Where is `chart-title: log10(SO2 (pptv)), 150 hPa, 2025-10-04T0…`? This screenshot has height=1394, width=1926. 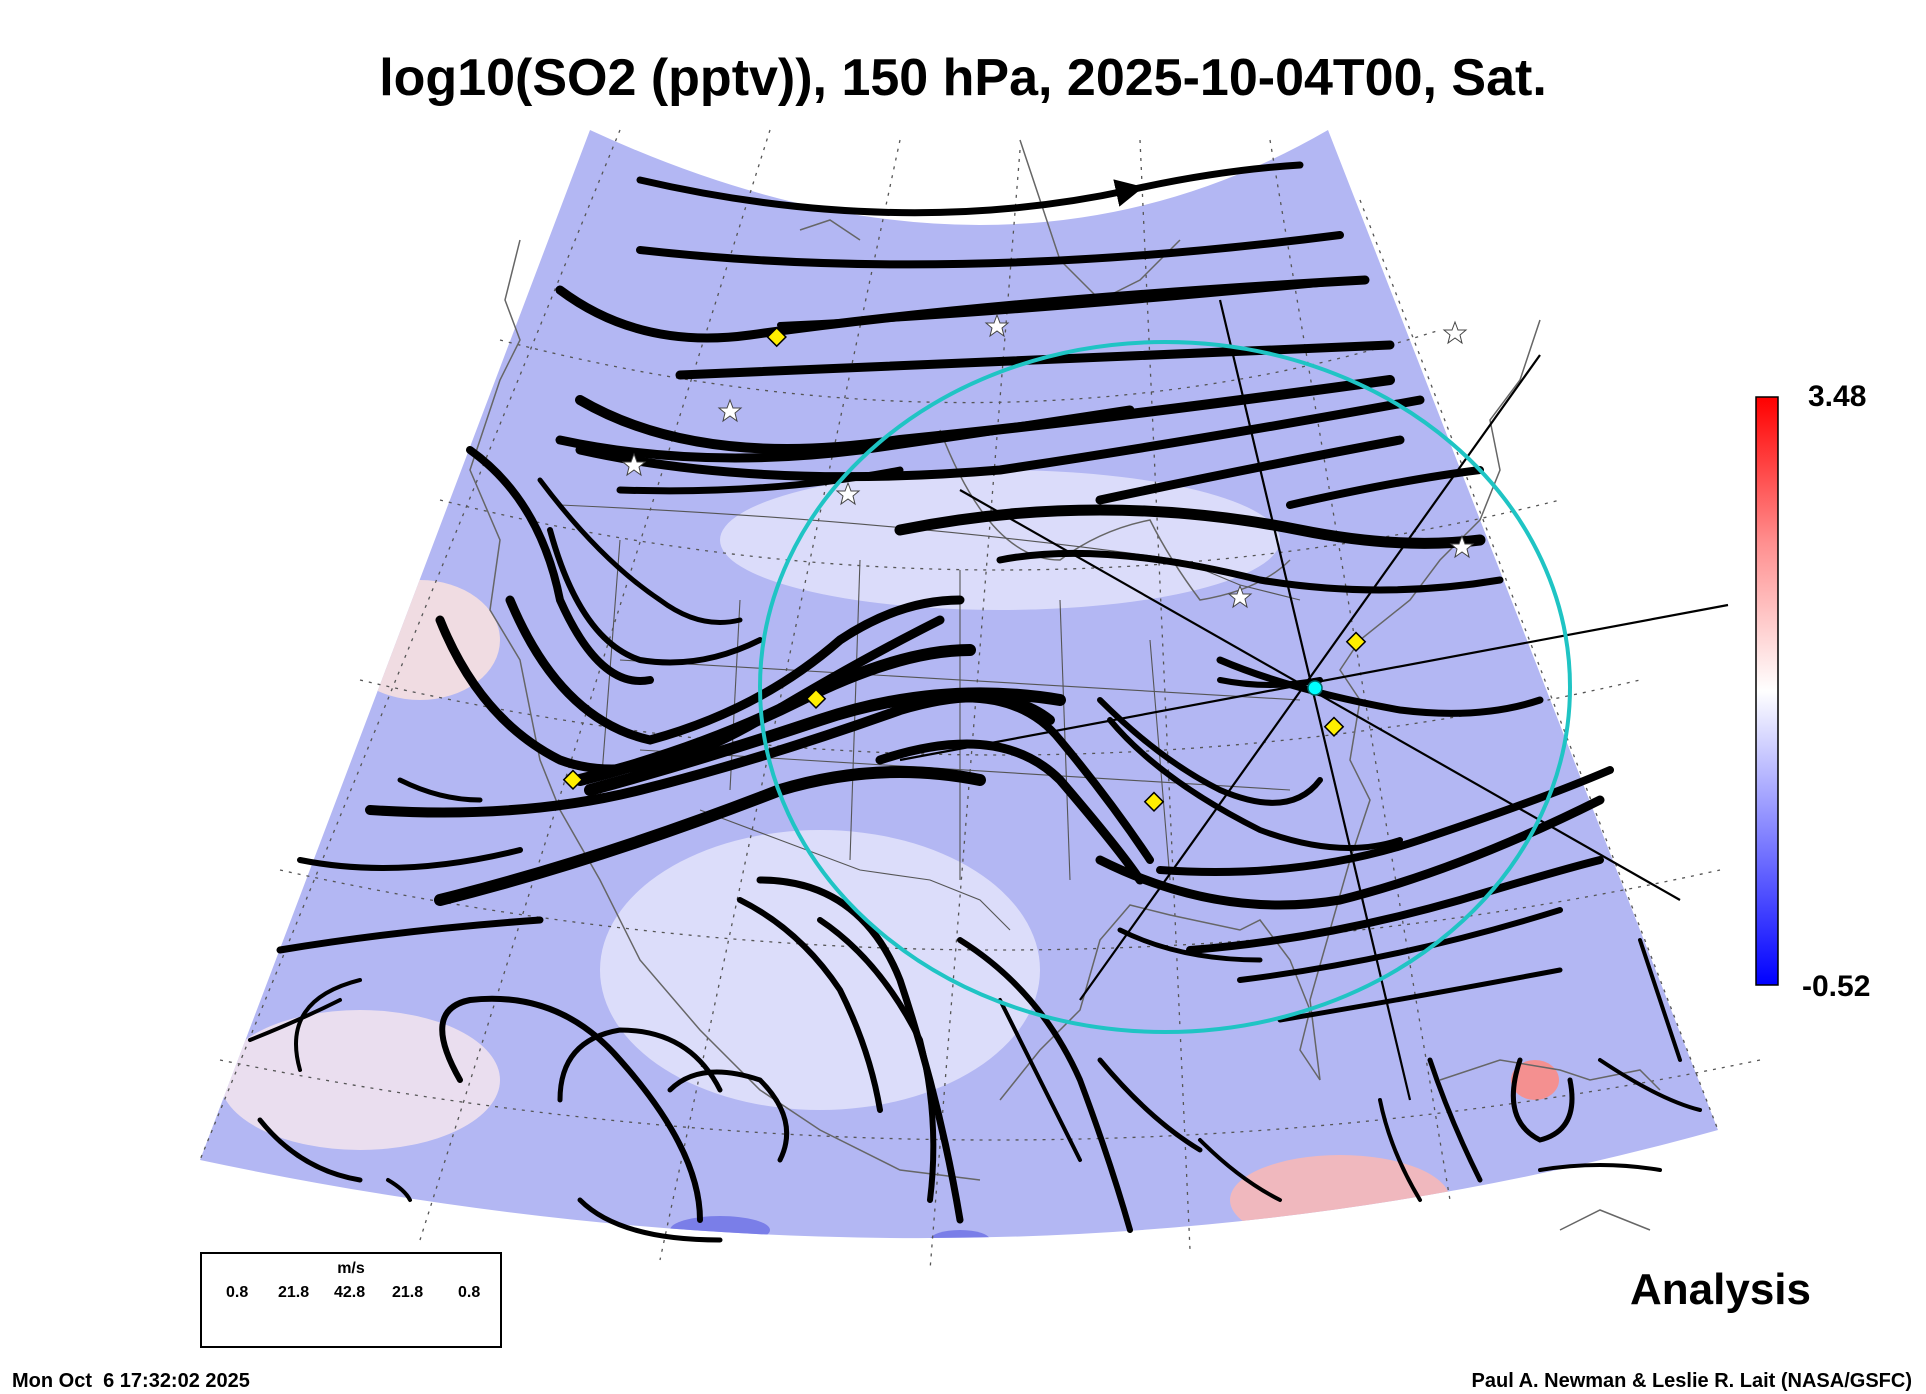
chart-title: log10(SO2 (pptv)), 150 hPa, 2025-10-04T0… is located at coordinates (963, 78).